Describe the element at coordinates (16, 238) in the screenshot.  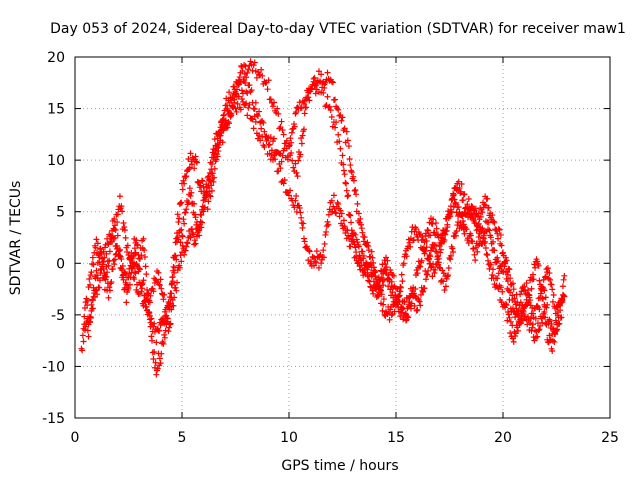
I see `y-axis-label: SDTVAR / TECUs` at that location.